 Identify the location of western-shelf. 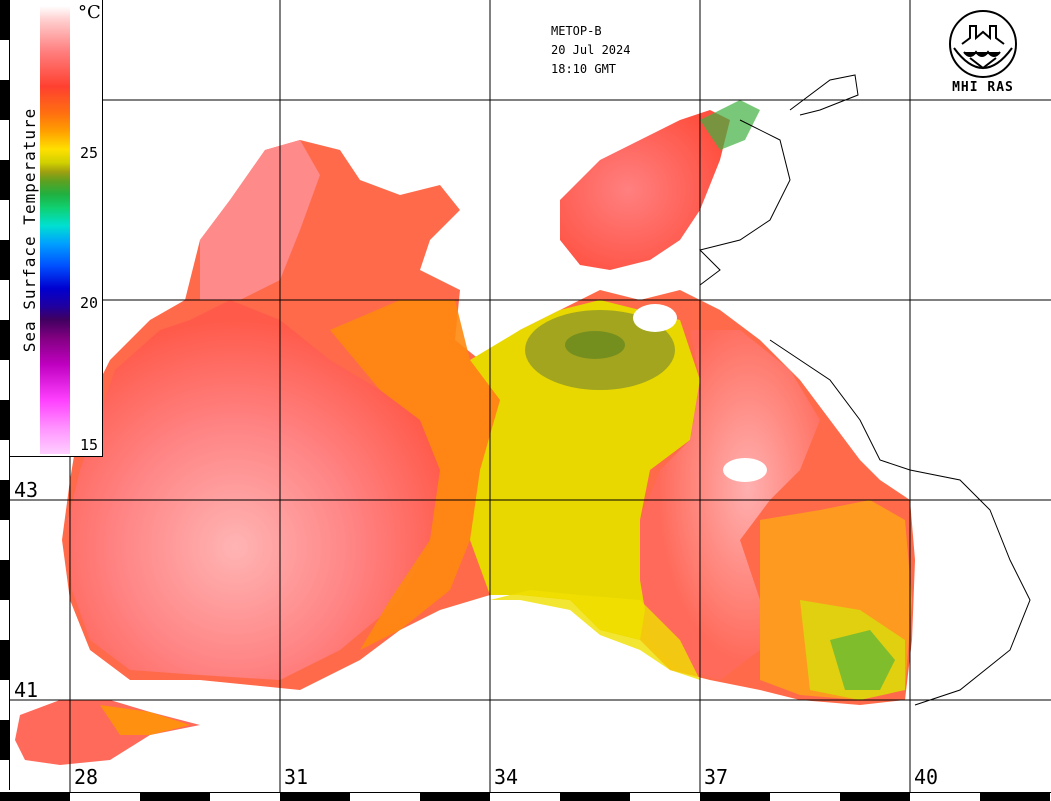
(260, 220).